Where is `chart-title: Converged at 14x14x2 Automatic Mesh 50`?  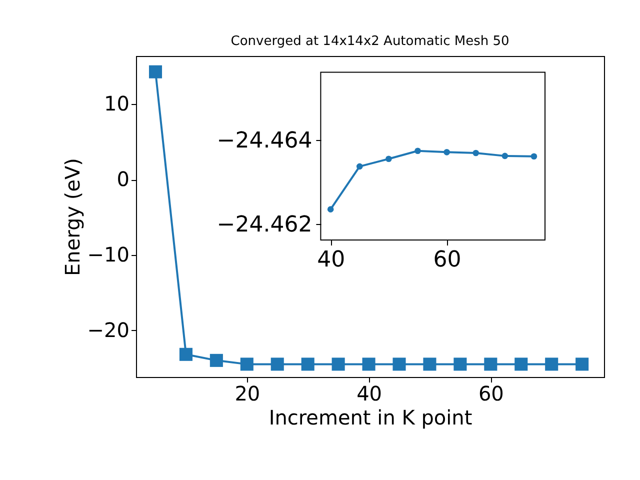 chart-title: Converged at 14x14x2 Automatic Mesh 50 is located at coordinates (370, 41).